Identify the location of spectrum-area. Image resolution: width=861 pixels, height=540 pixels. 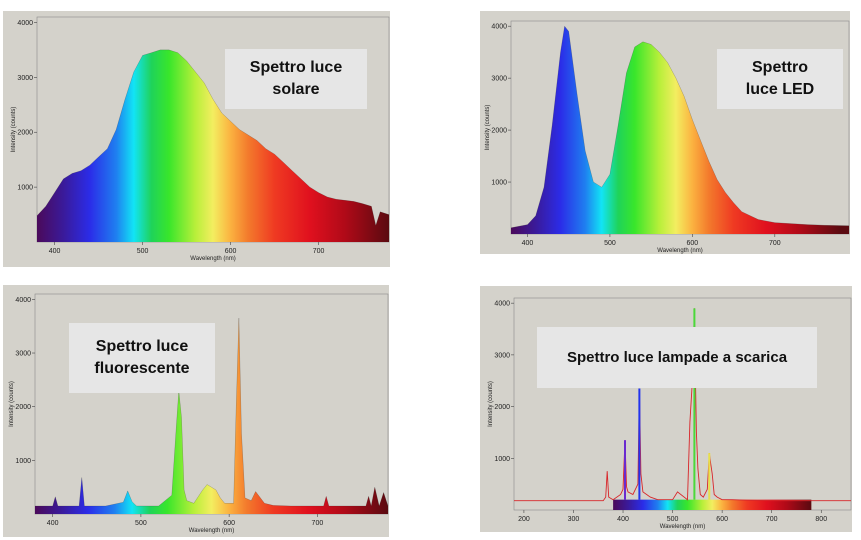
(213, 146).